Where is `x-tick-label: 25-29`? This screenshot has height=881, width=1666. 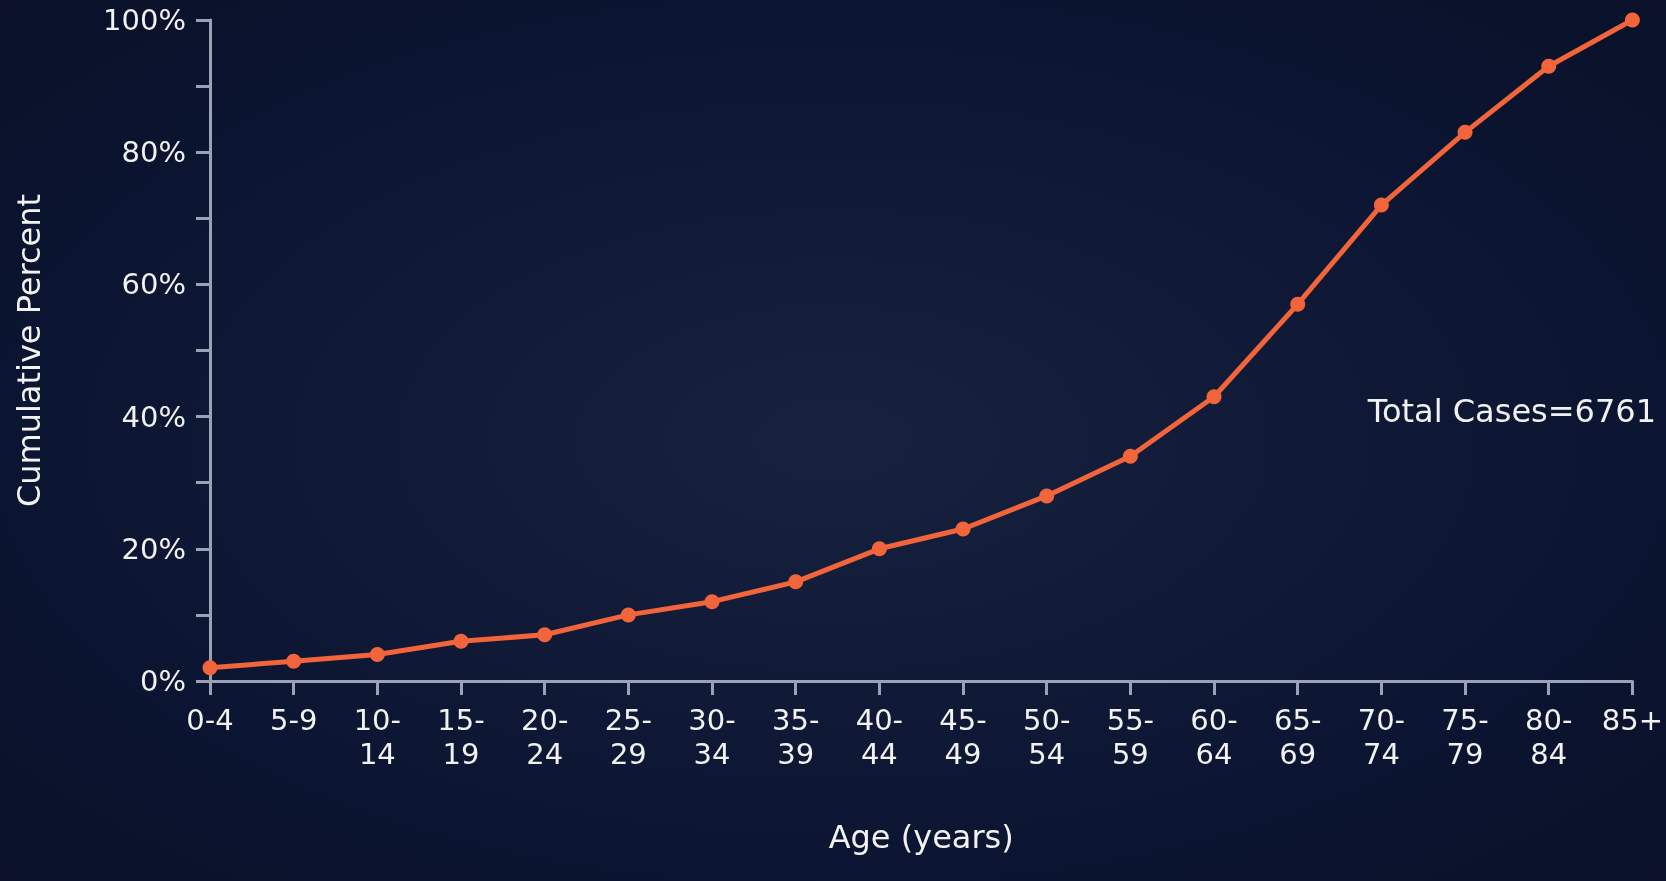
x-tick-label: 25-29 is located at coordinates (628, 737).